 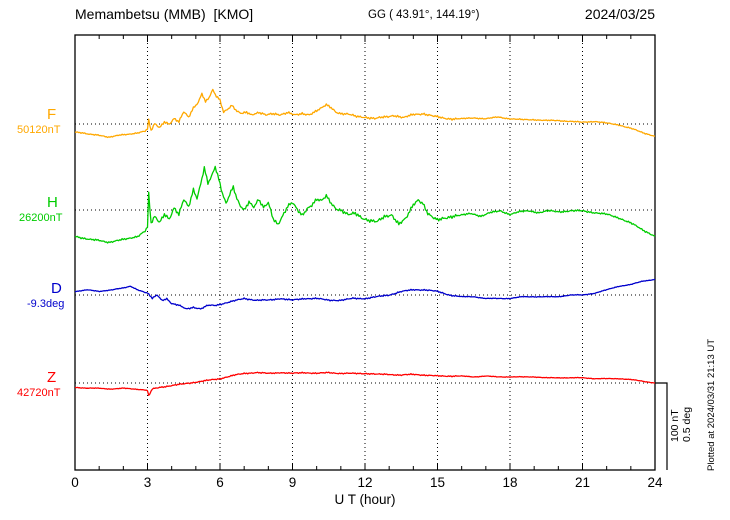 I want to click on trace-ref-F: 50120nT, so click(x=39, y=130).